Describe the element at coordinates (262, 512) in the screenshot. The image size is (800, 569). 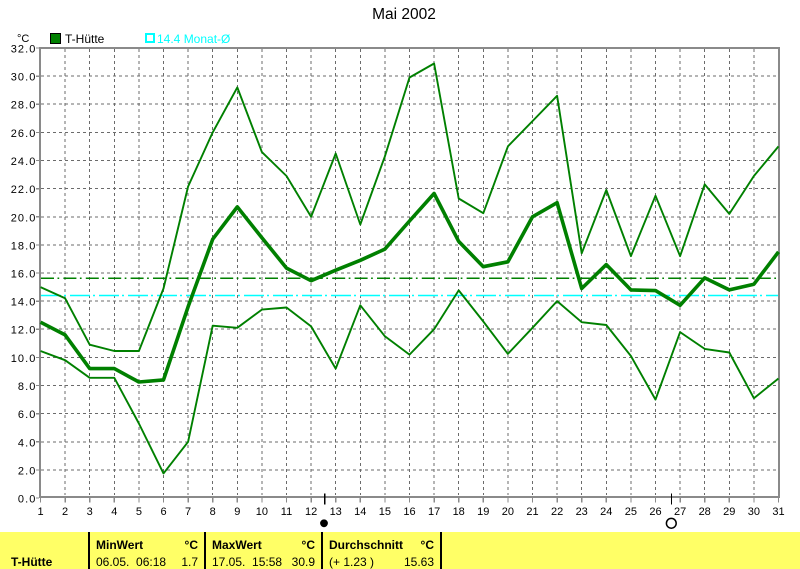
I see `svg-text: 10` at that location.